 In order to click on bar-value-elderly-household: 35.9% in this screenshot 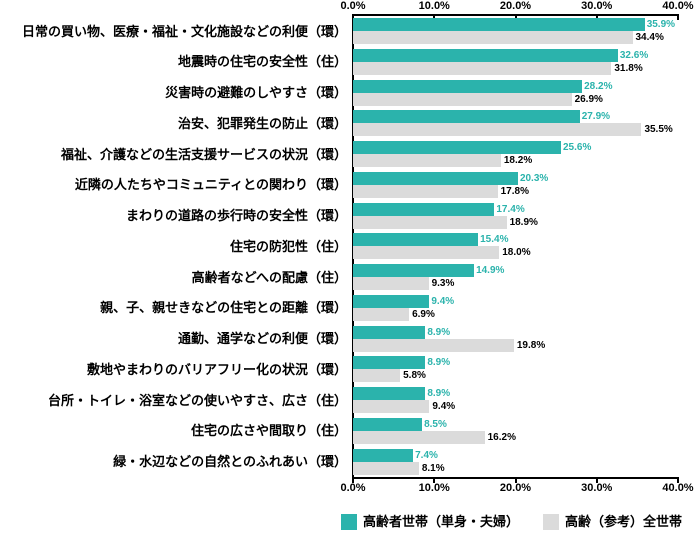, I will do `click(661, 24)`.